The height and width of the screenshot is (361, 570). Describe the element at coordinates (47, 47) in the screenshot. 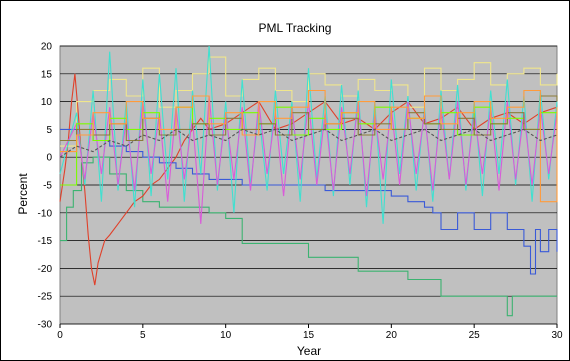

I see `y-tick-label: 20` at that location.